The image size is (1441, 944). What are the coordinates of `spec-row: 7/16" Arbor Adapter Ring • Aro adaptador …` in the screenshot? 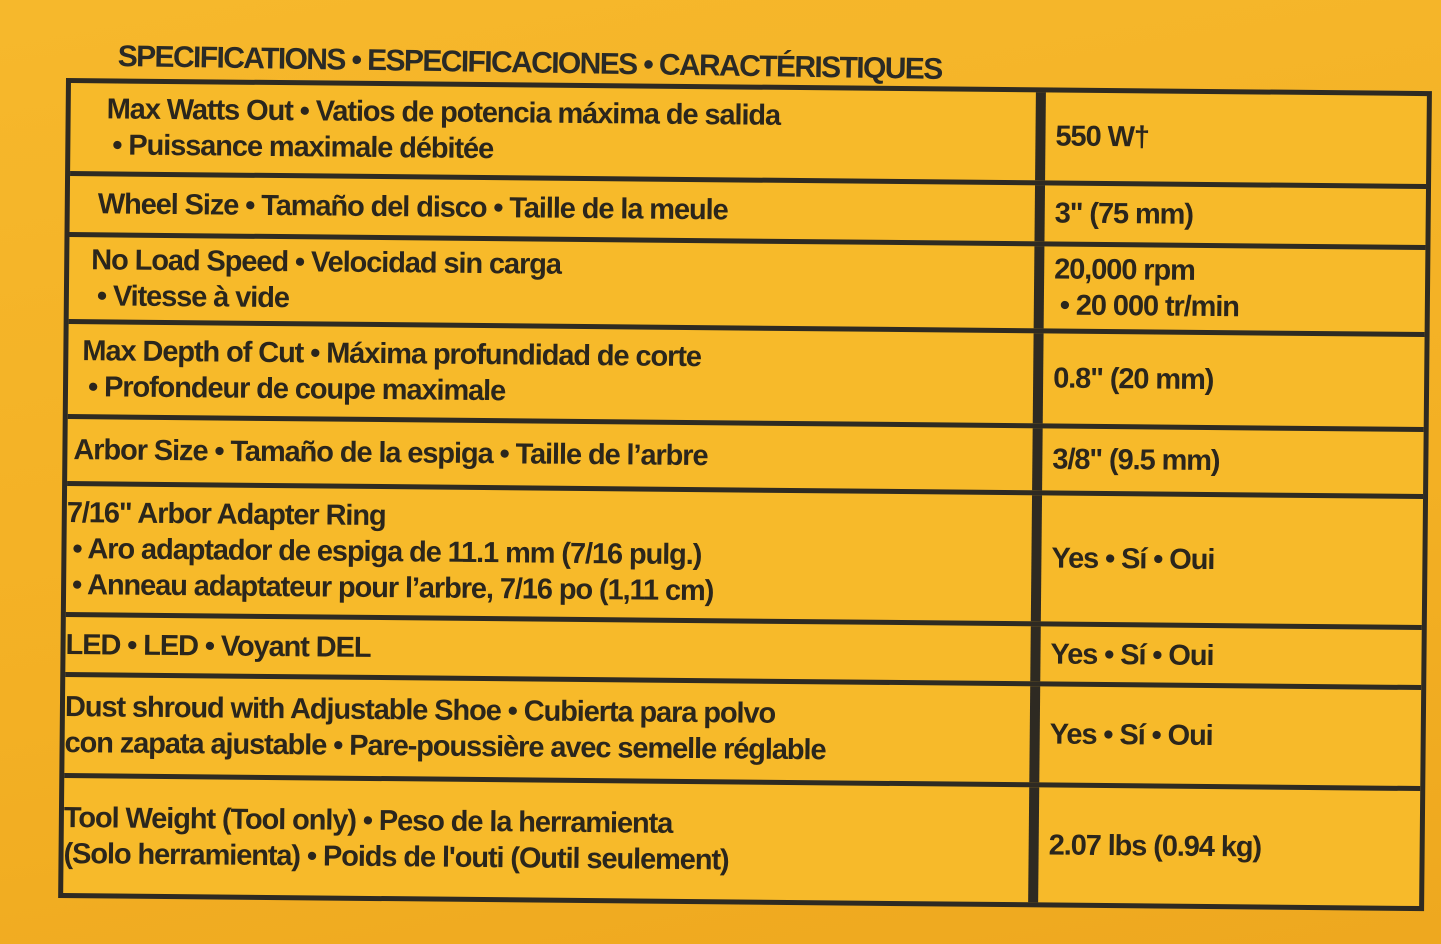 It's located at (744, 558).